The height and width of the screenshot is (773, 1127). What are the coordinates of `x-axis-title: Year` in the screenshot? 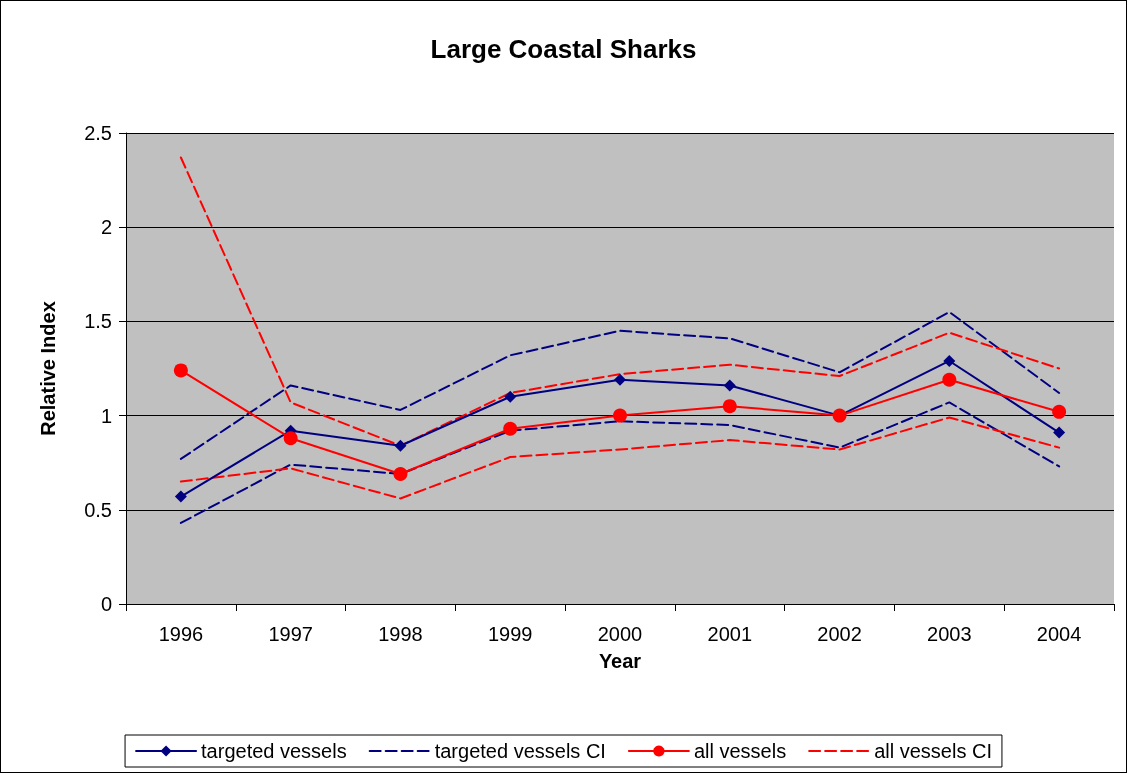 It's located at (620, 661).